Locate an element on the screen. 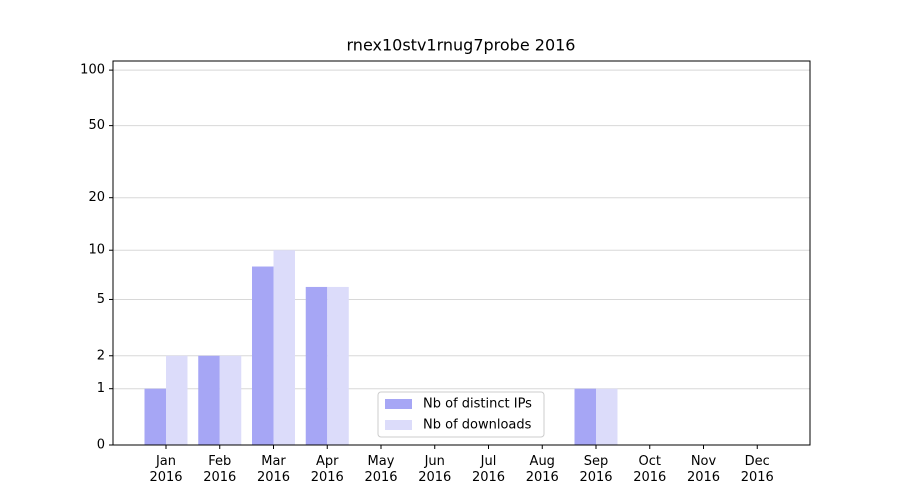 This screenshot has width=900, height=500. x-tick-label: Aug 2016 is located at coordinates (542, 469).